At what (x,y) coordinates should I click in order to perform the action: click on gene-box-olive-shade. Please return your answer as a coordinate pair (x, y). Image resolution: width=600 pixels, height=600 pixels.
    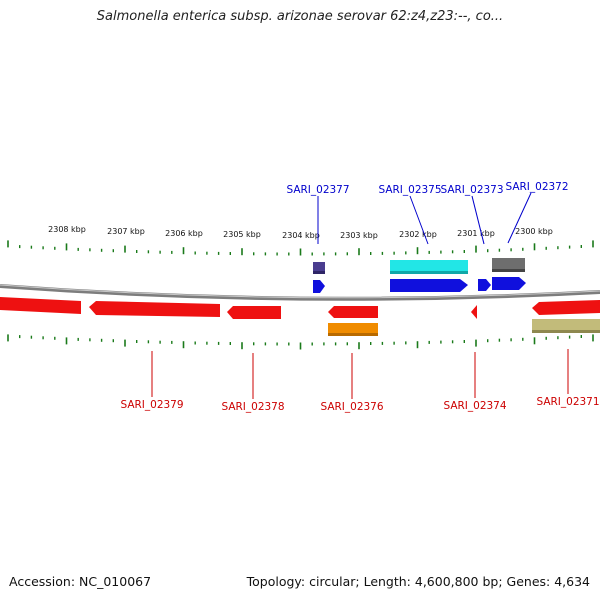
    Looking at the image, I should click on (566, 331).